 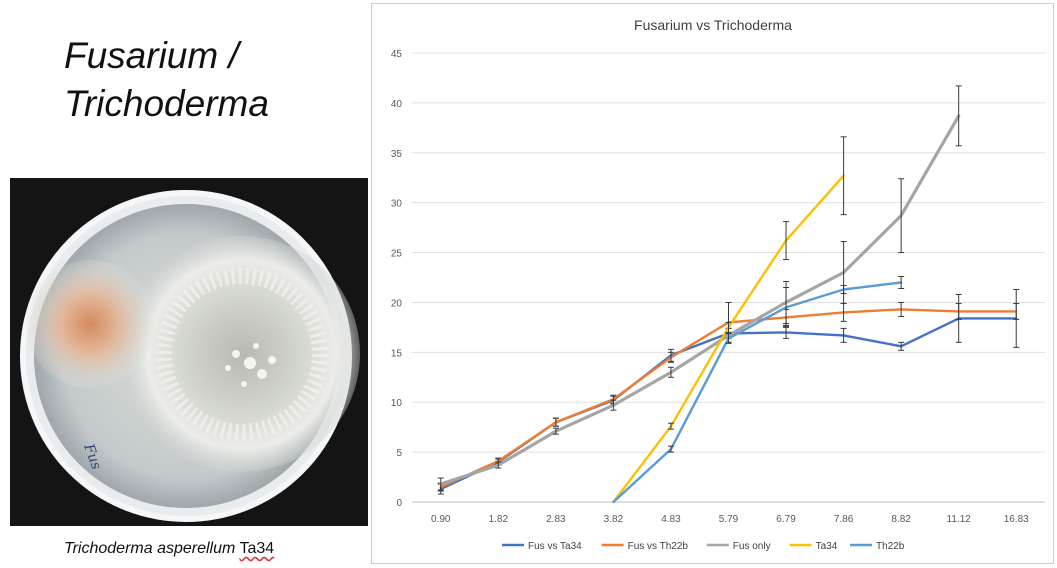 What do you see at coordinates (441, 519) in the screenshot?
I see `x-tick-label: 0.90` at bounding box center [441, 519].